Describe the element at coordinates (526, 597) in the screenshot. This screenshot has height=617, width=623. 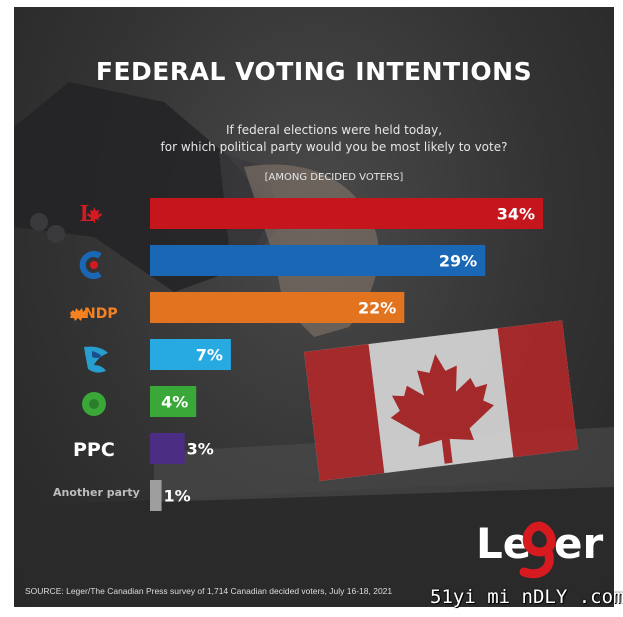
I see `watermark-text: 51yi mi nDLY .com` at that location.